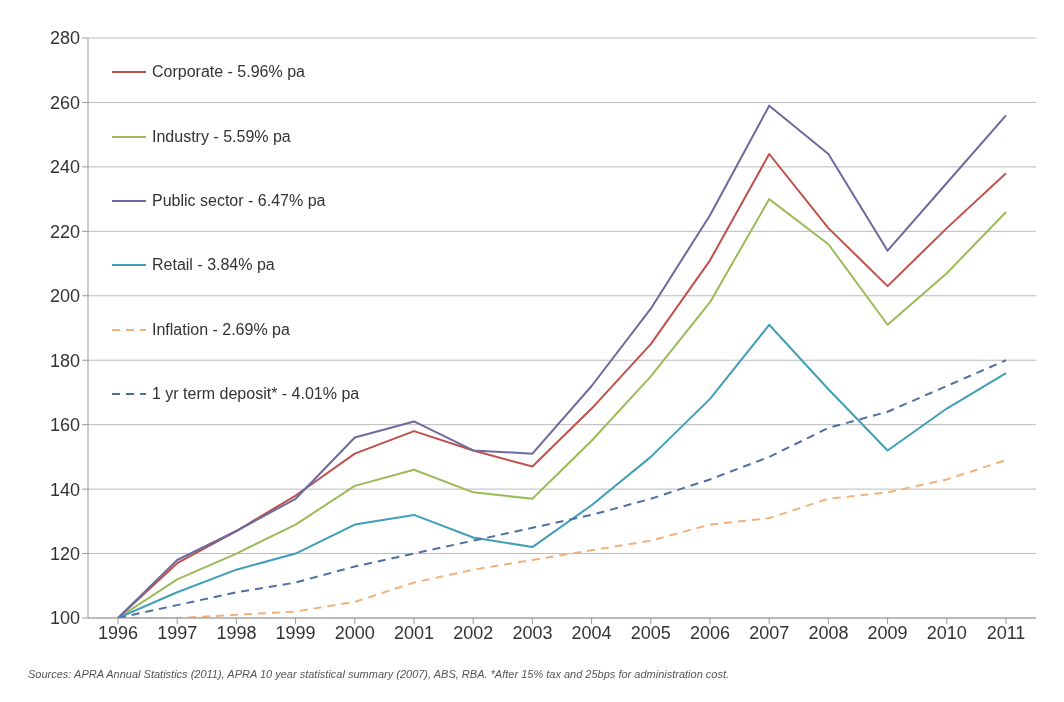 This screenshot has width=1064, height=702. Describe the element at coordinates (64, 102) in the screenshot. I see `y-tick-label: 260` at that location.